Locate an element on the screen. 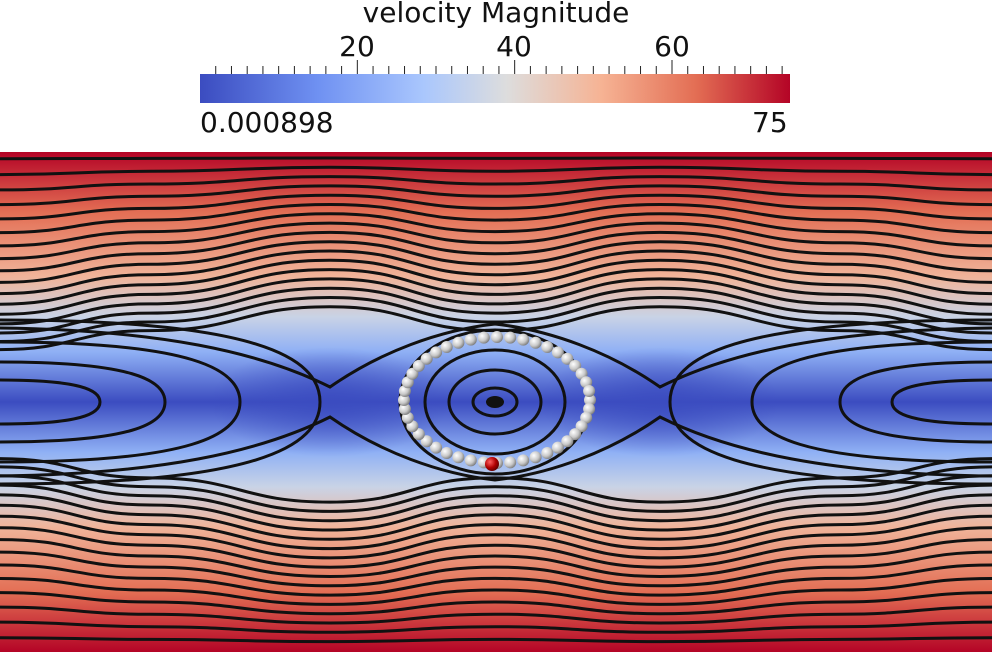  legend-tick-marks is located at coordinates (499, 67).